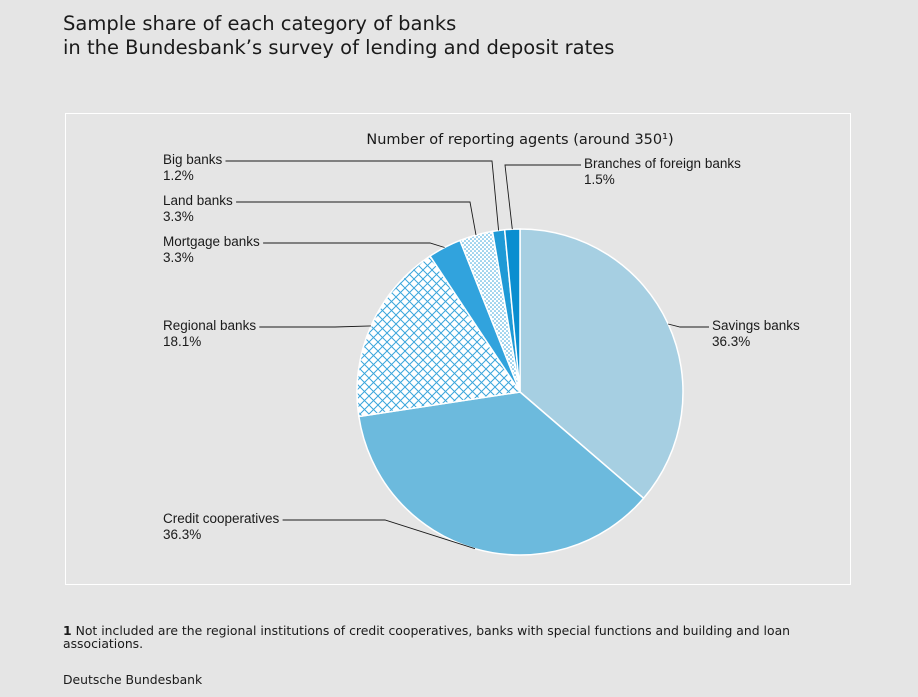 The image size is (918, 697). Describe the element at coordinates (688, 325) in the screenshot. I see `leader-line-savings-banks` at that location.